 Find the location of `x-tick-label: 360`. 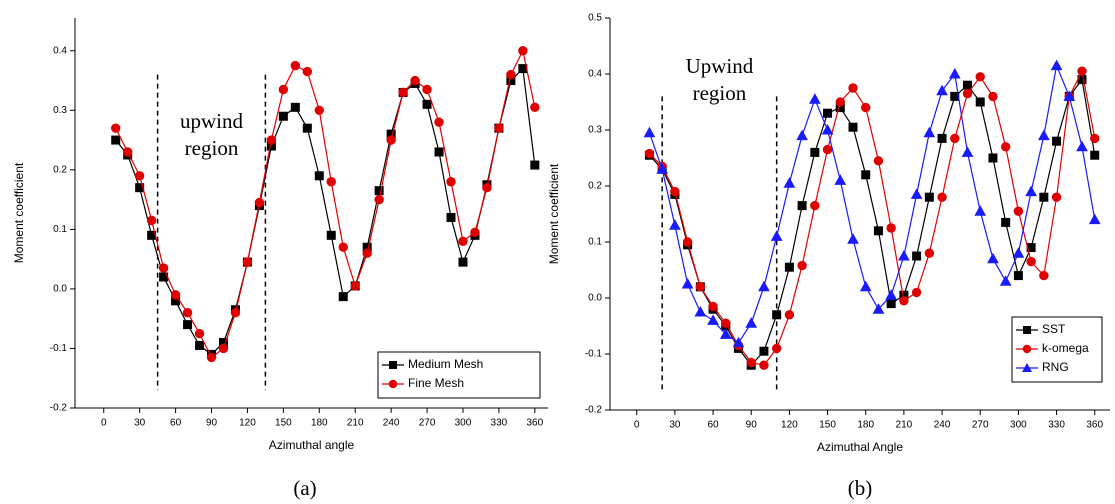

x-tick-label: 360 is located at coordinates (1094, 425).